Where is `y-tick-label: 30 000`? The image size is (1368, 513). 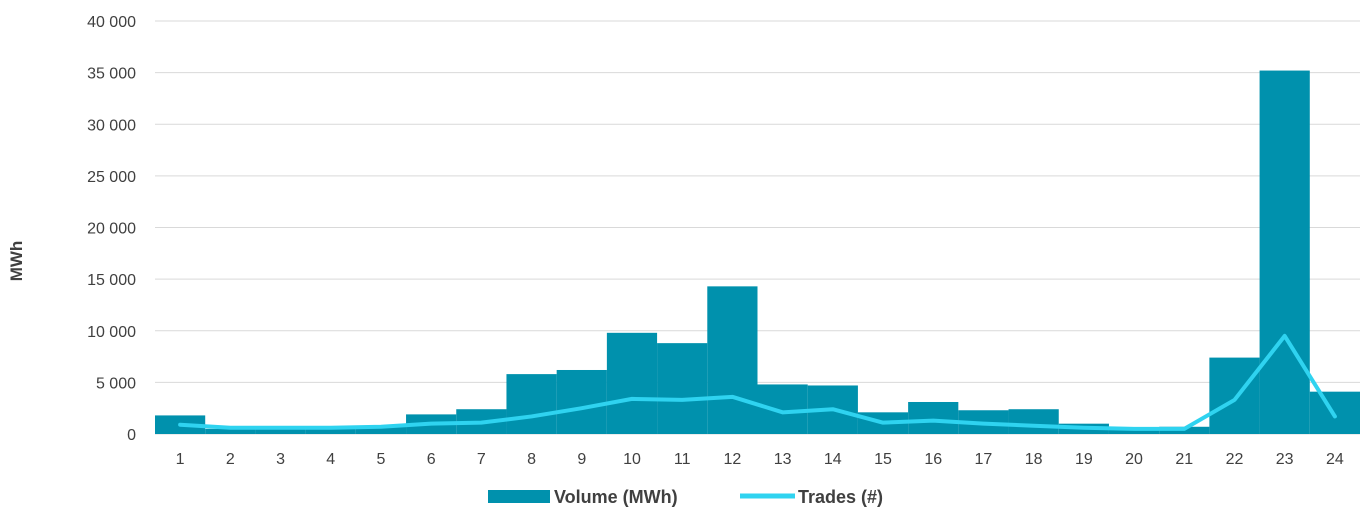
y-tick-label: 30 000 is located at coordinates (111, 125).